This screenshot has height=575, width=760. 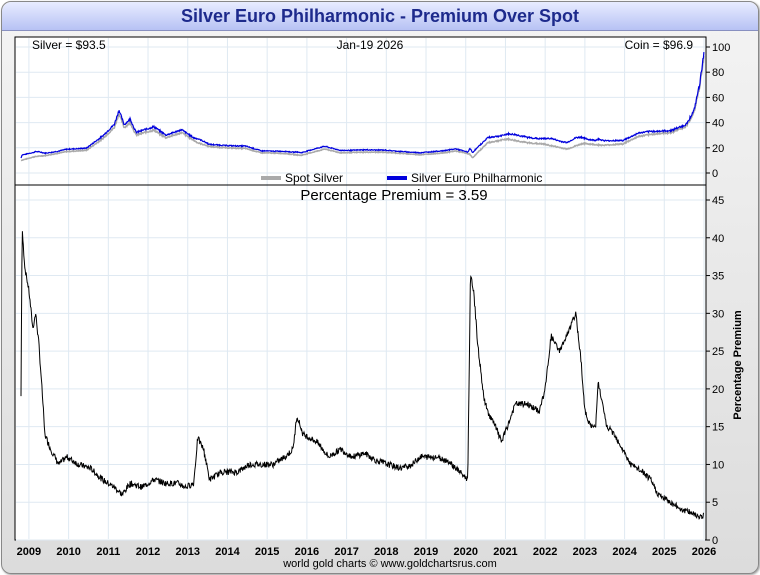 What do you see at coordinates (386, 552) in the screenshot?
I see `x-tick-label: 2018` at bounding box center [386, 552].